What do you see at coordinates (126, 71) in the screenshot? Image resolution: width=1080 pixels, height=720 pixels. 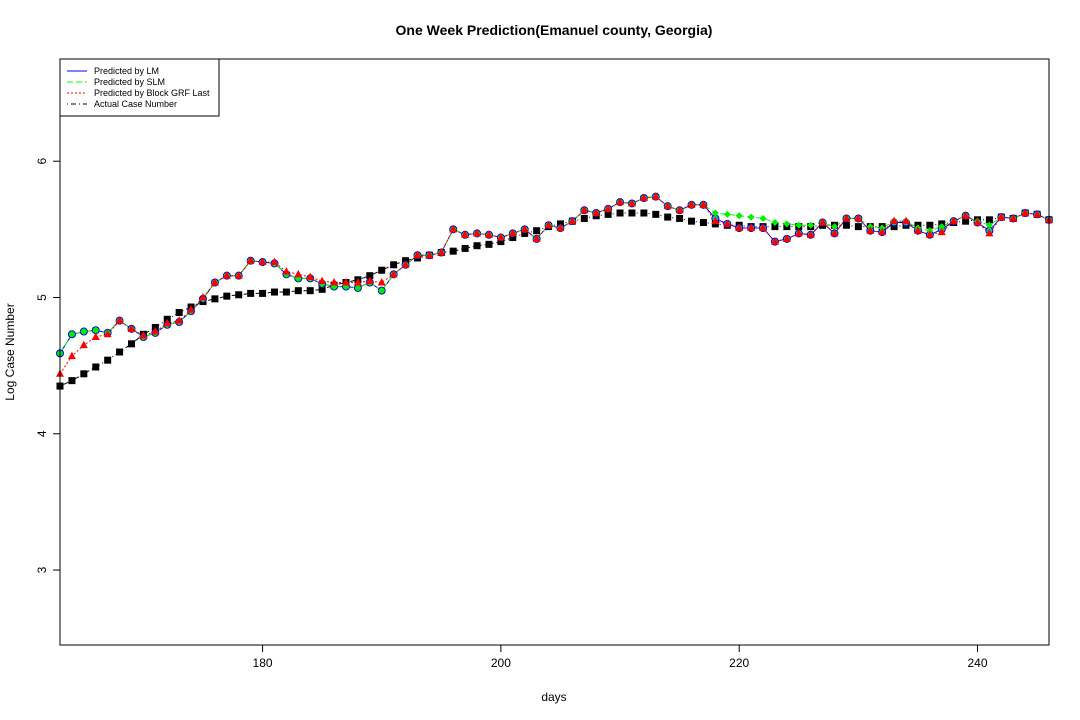 I see `legend-label-0: Predicted by LM` at bounding box center [126, 71].